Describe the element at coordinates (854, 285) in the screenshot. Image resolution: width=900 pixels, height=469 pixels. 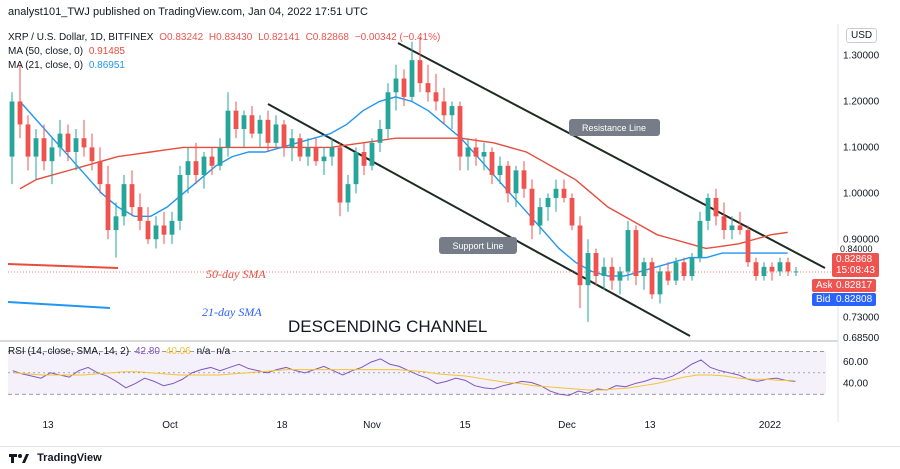
I see `ask-price-tag: 0.82817` at that location.